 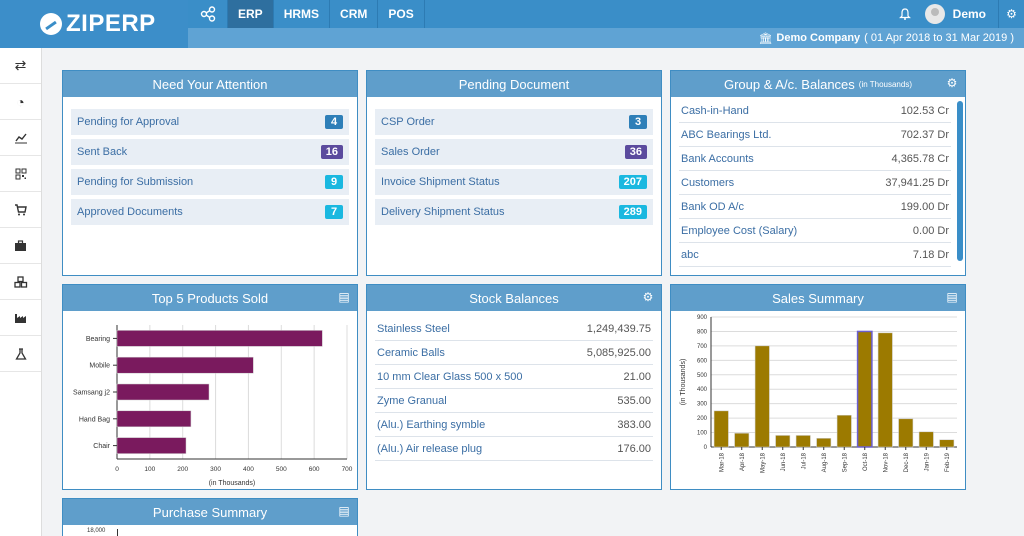 What do you see at coordinates (430, 448) in the screenshot?
I see `stock-item-name: (Alu.) Air release plug` at bounding box center [430, 448].